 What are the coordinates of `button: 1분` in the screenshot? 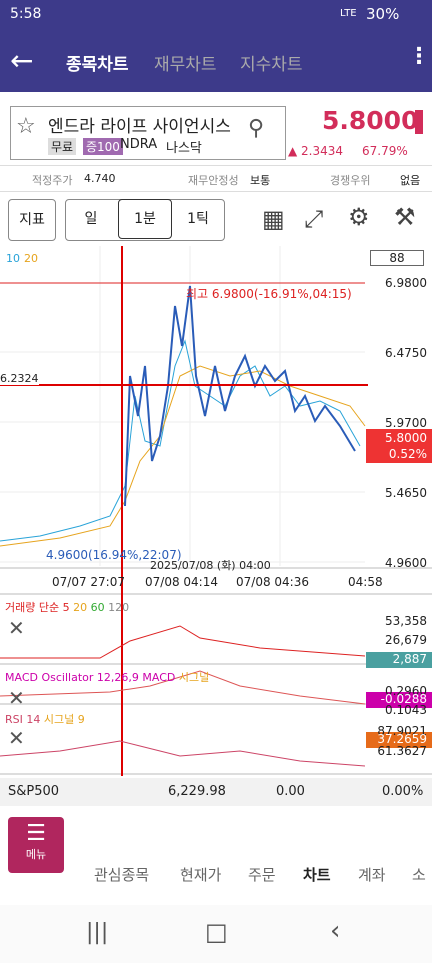 It's located at (145, 219).